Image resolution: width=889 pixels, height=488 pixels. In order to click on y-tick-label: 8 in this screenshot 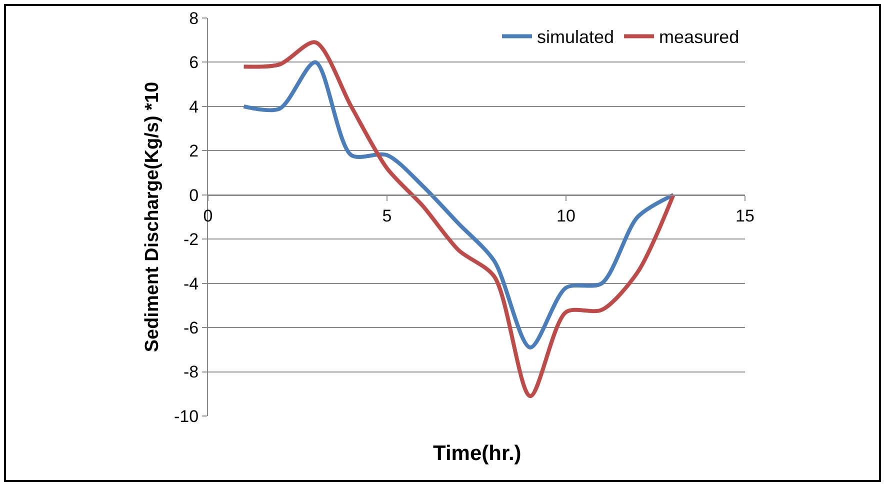, I will do `click(194, 18)`.